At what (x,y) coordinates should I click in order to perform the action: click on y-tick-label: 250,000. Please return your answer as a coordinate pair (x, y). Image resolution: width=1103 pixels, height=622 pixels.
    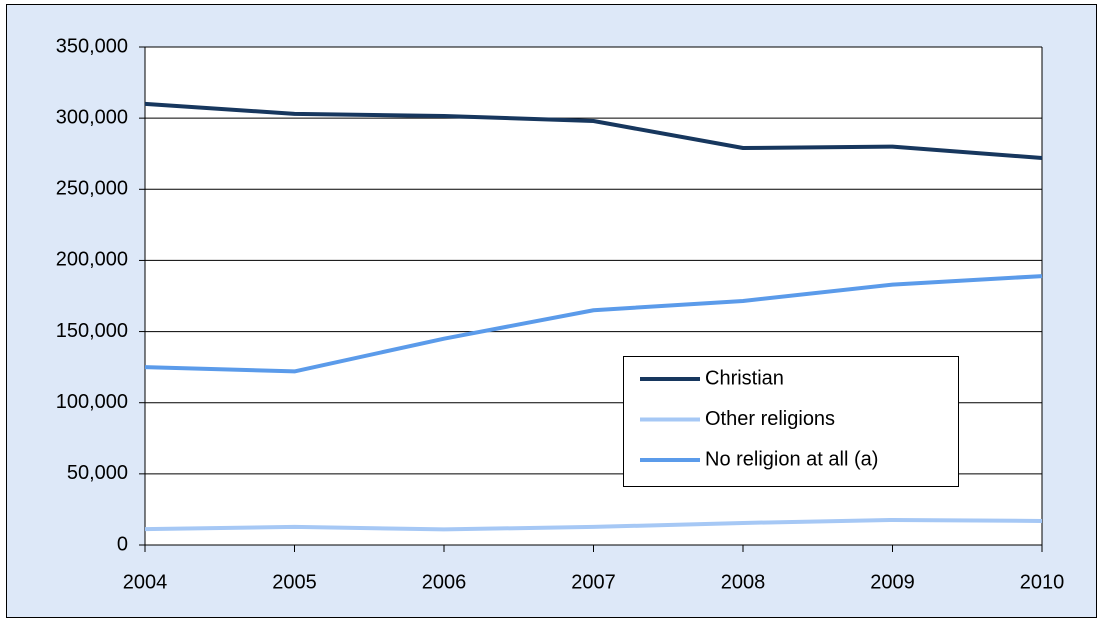
    Looking at the image, I should click on (92, 189).